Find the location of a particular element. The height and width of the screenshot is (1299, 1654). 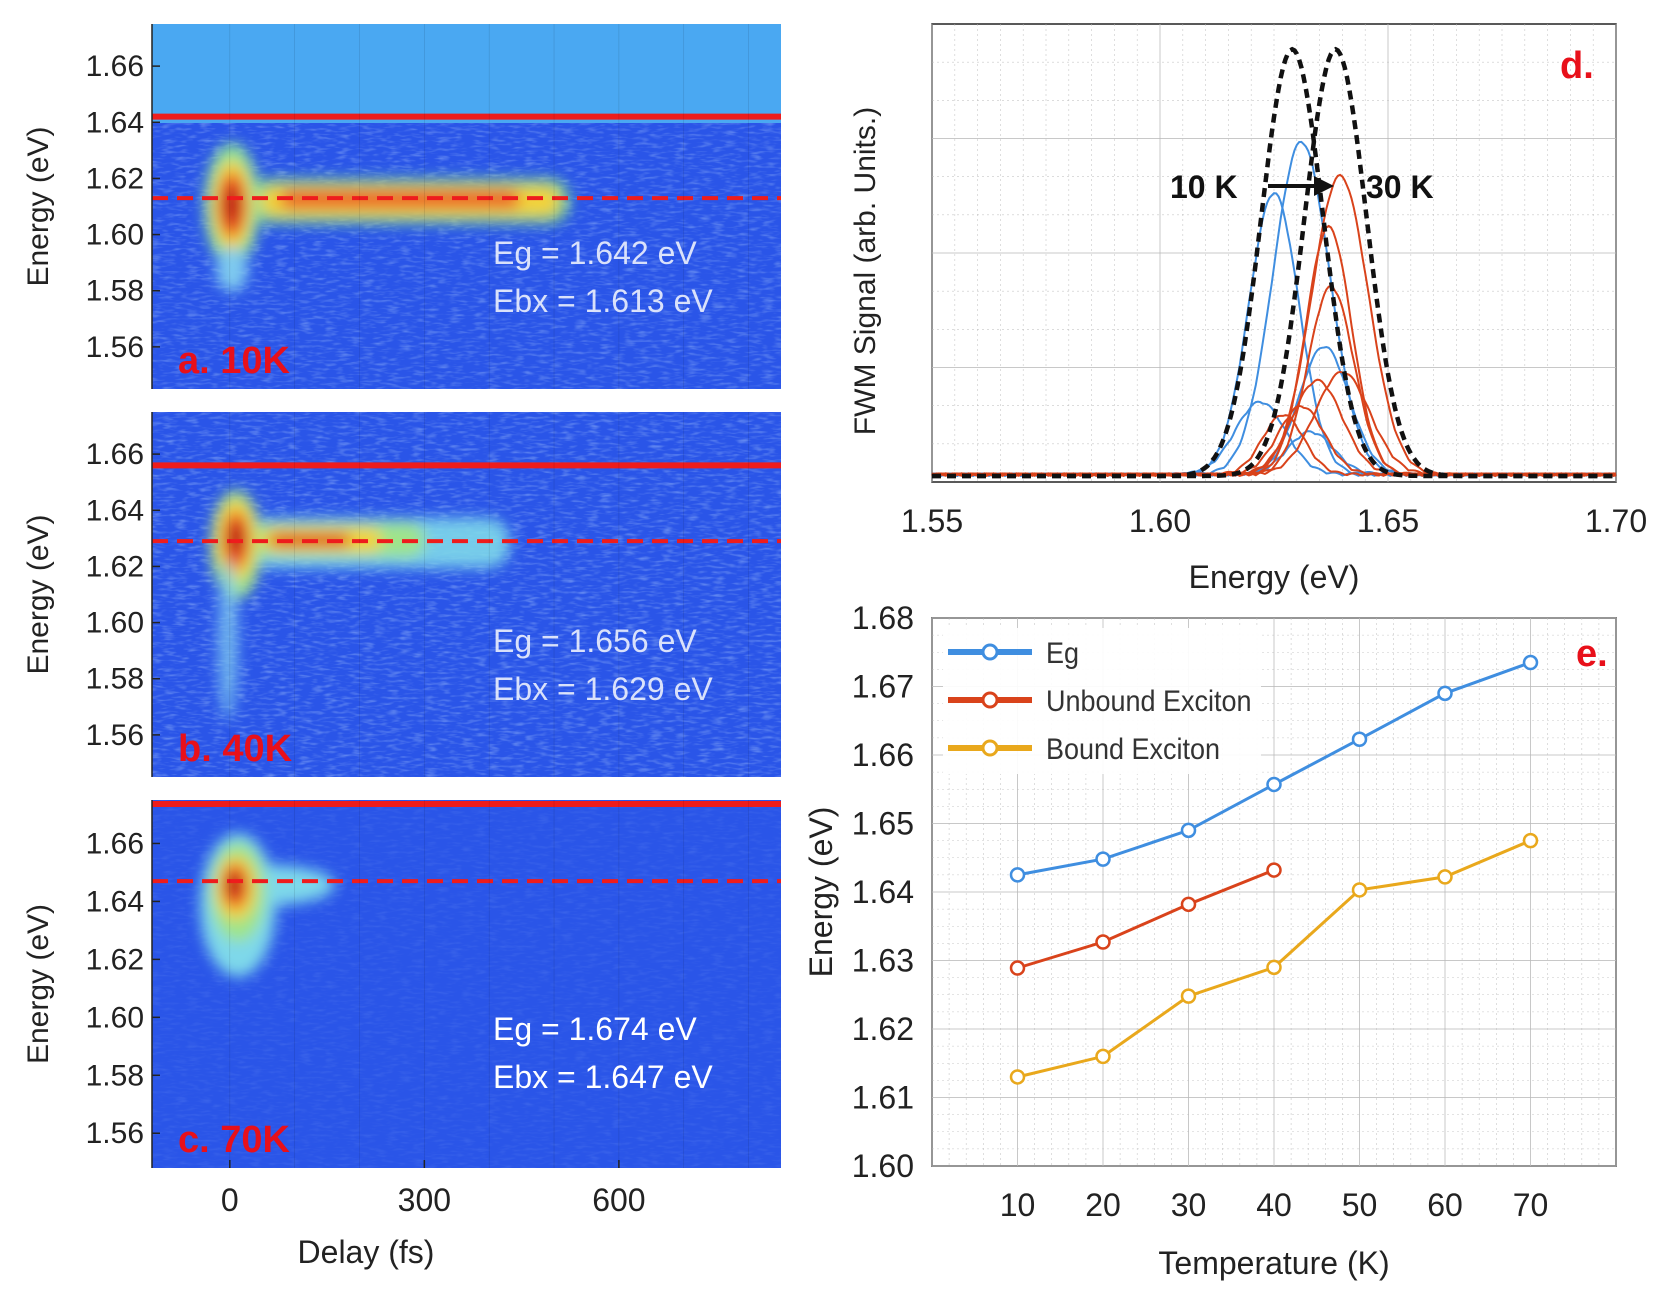

panel-e-y-tick-label: 1.60 is located at coordinates (883, 1166).